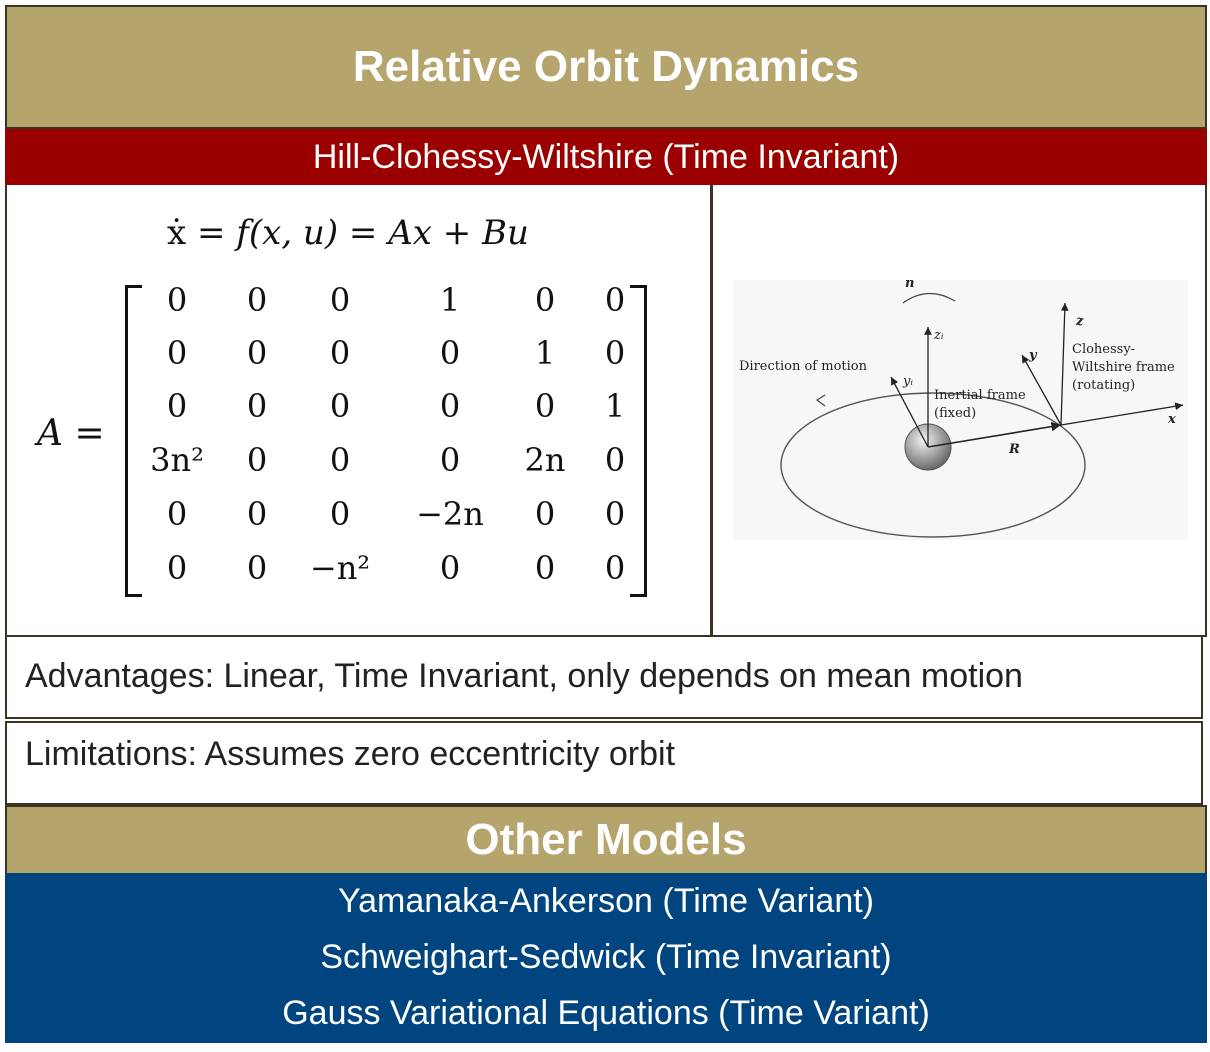 This screenshot has width=1210, height=1052. Describe the element at coordinates (1064, 364) in the screenshot. I see `z-axis` at that location.